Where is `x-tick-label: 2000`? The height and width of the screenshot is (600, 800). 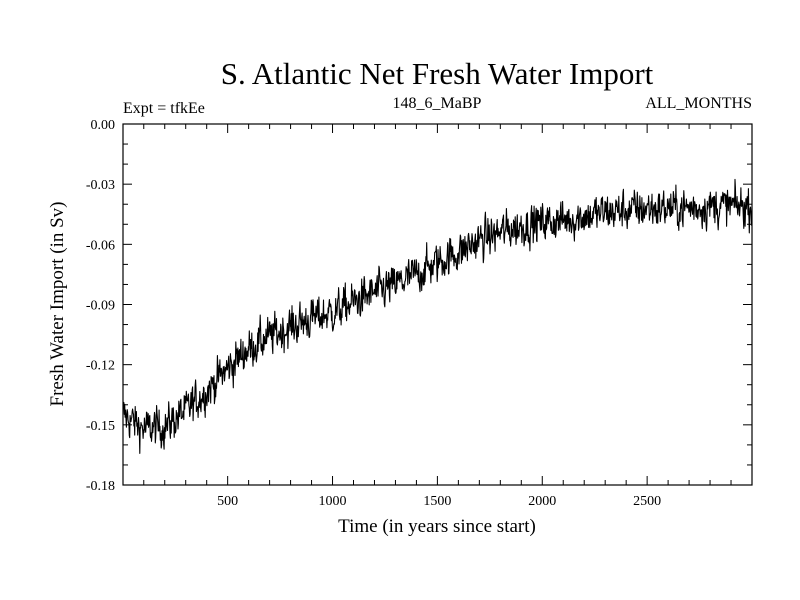 x-tick-label: 2000 is located at coordinates (542, 501).